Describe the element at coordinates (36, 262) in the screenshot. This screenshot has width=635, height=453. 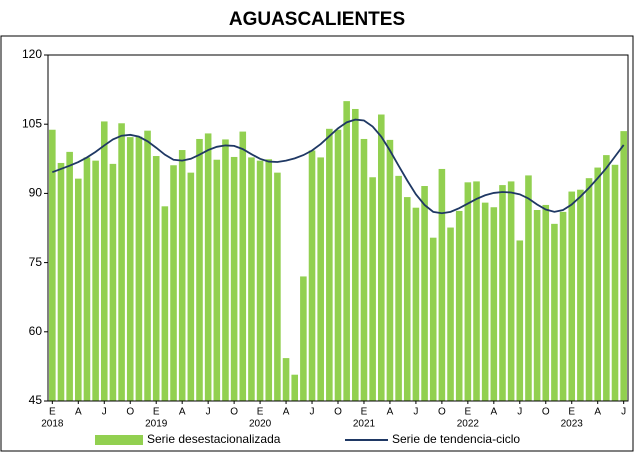
I see `y-tick-label: 75` at that location.